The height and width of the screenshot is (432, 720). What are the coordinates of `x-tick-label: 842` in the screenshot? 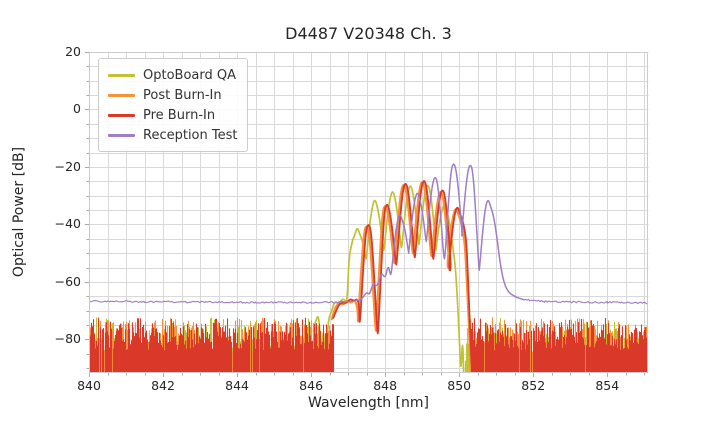 It's located at (163, 385).